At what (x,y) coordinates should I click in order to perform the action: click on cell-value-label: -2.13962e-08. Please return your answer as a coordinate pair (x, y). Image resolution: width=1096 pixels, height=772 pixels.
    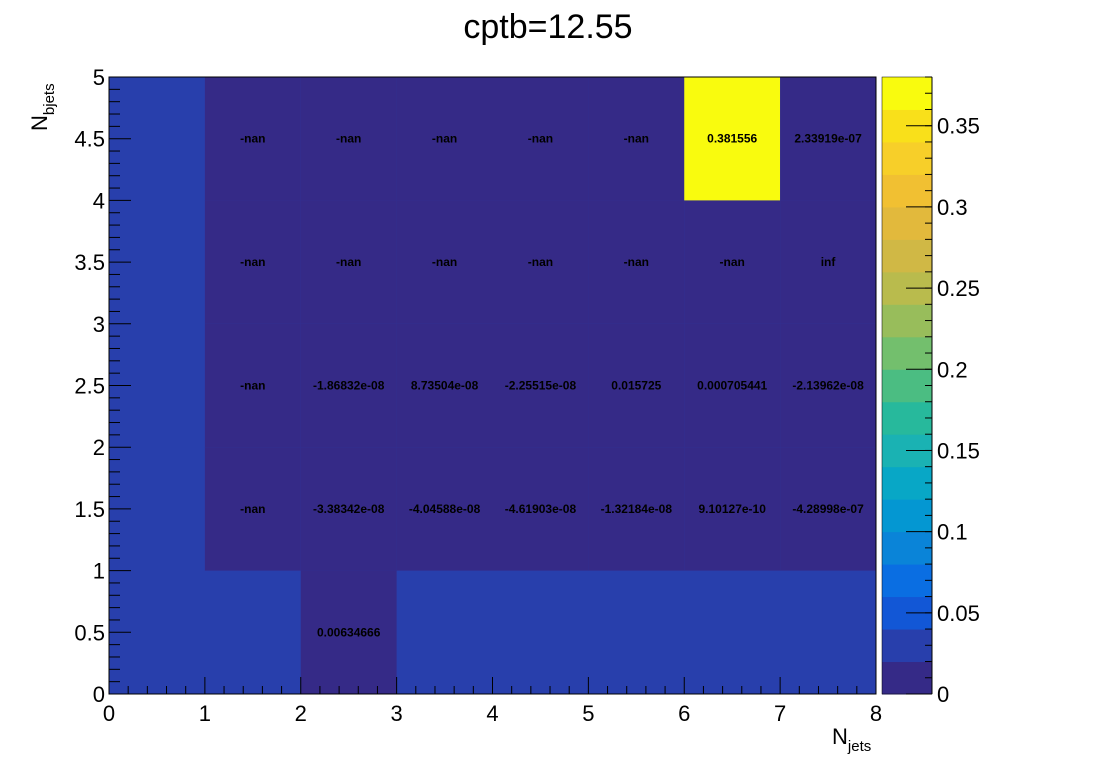
    Looking at the image, I should click on (828, 386).